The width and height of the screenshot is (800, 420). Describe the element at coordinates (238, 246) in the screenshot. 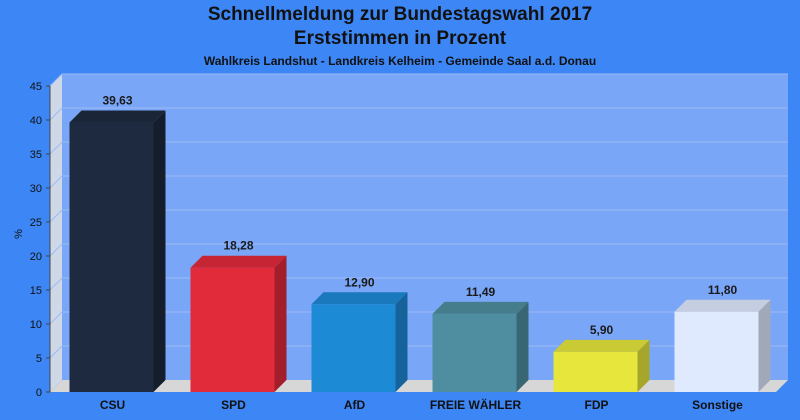

I see `data-label: 18,28` at that location.